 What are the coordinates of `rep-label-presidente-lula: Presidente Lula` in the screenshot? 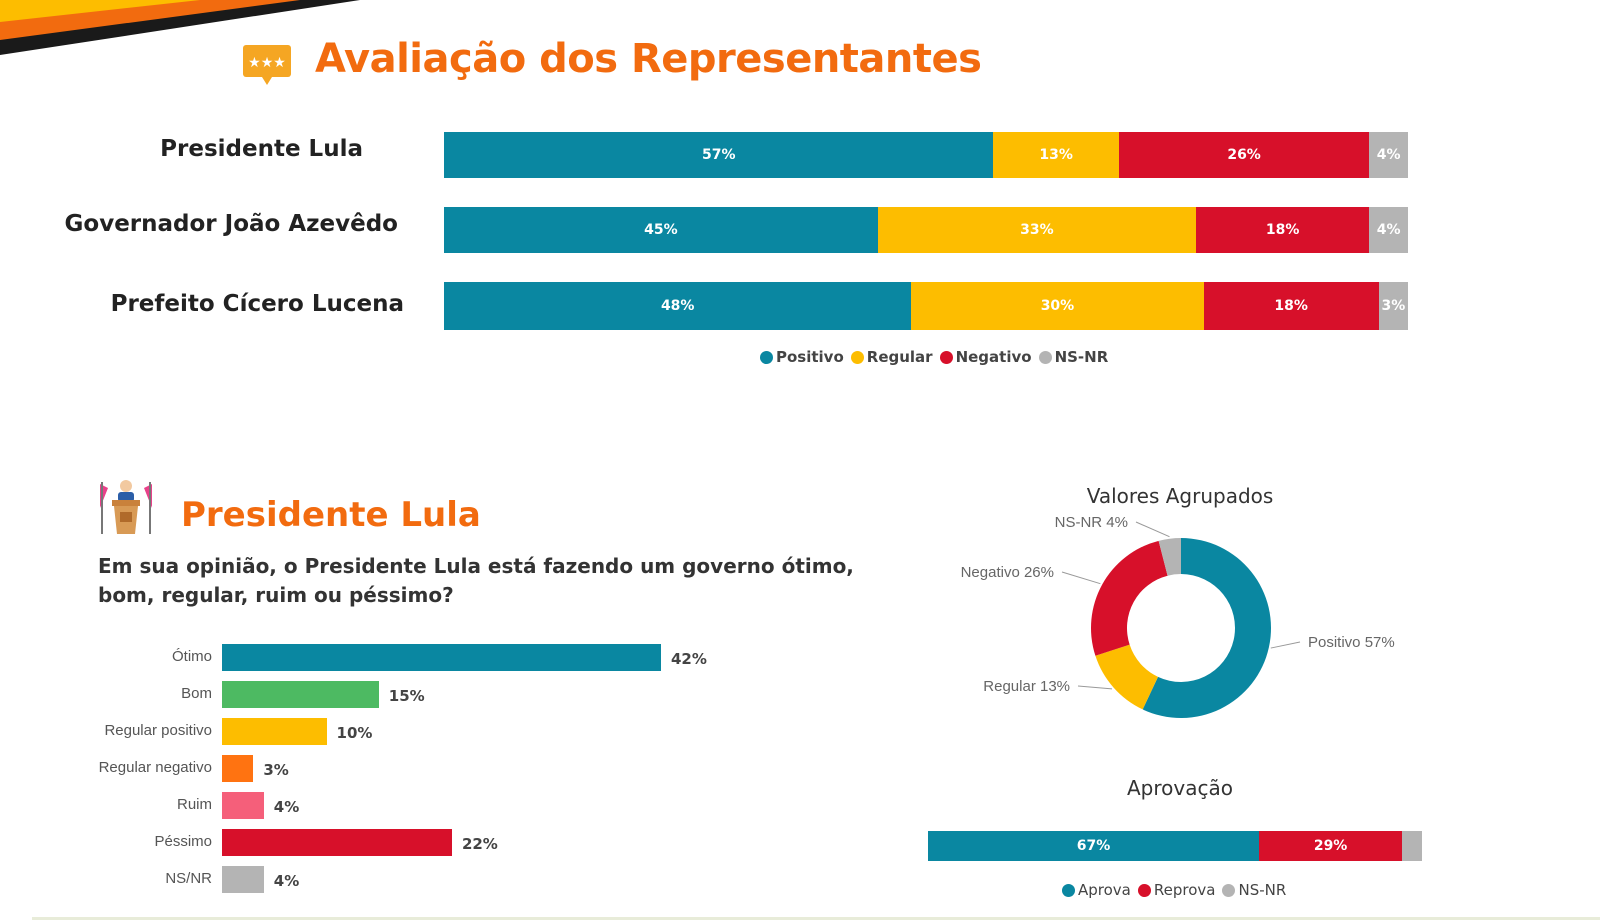 It's located at (261, 149).